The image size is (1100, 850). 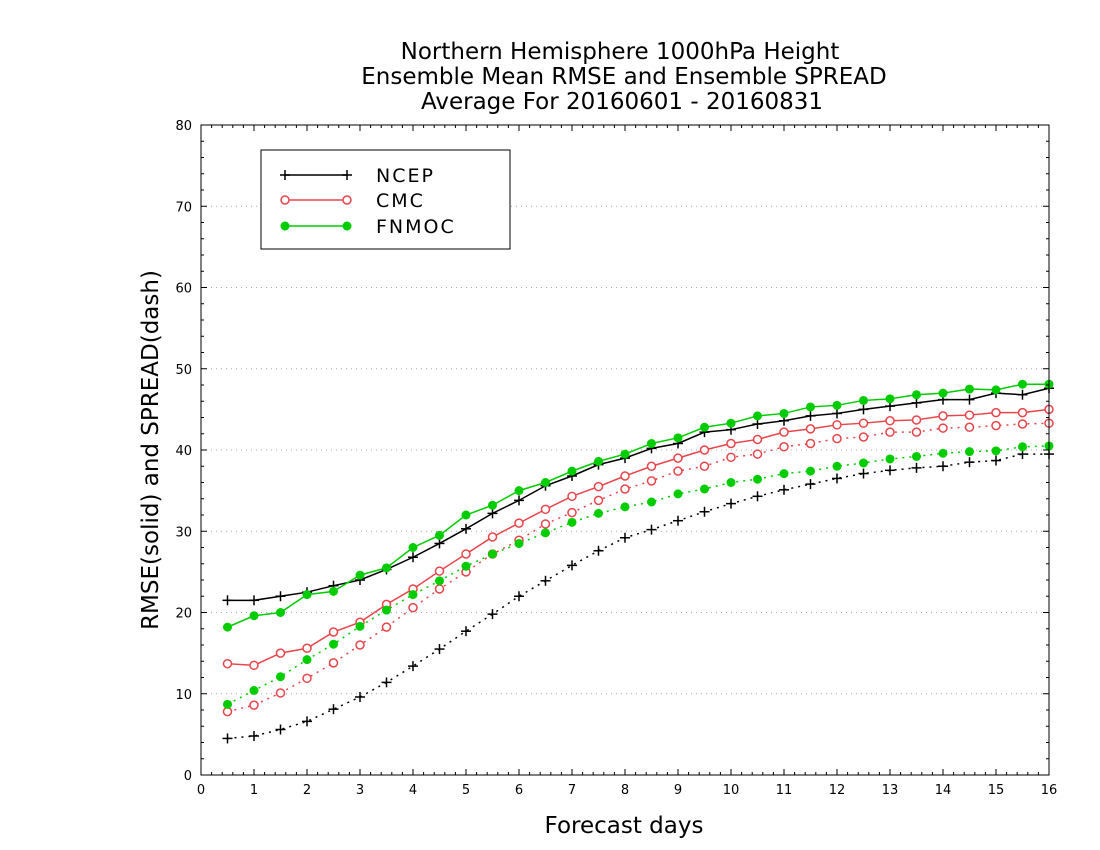 What do you see at coordinates (943, 790) in the screenshot?
I see `x-tick-label: 14` at bounding box center [943, 790].